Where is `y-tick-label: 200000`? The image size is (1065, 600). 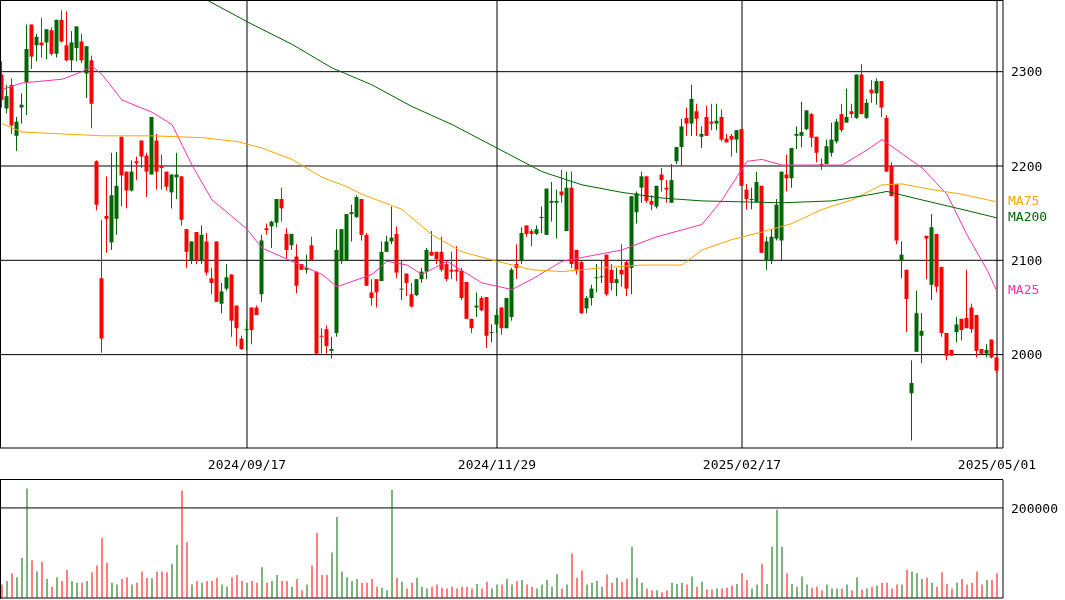
y-tick-label: 200000 is located at coordinates (1034, 508).